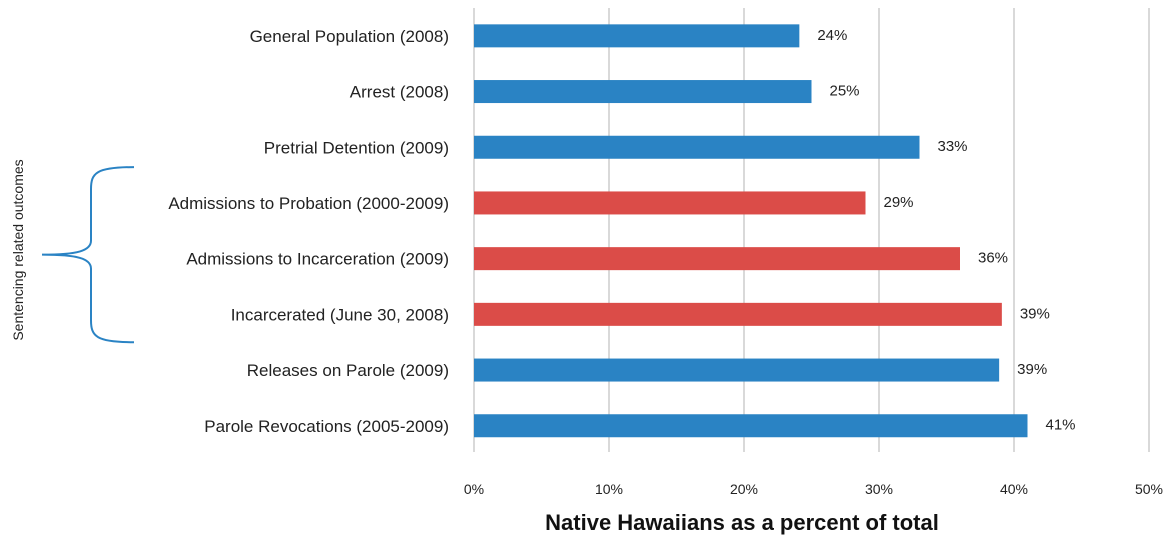  What do you see at coordinates (349, 36) in the screenshot?
I see `category-label: General Population (2008)` at bounding box center [349, 36].